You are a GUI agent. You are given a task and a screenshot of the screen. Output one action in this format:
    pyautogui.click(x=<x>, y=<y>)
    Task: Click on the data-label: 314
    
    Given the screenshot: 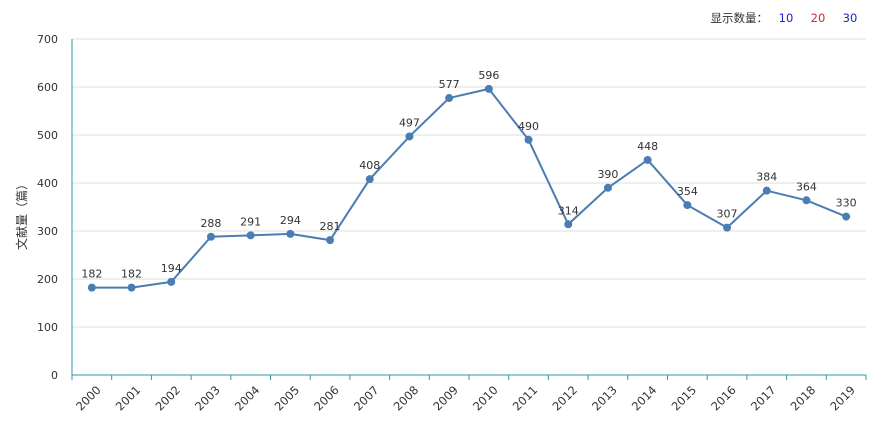 What is the action you would take?
    pyautogui.click(x=568, y=210)
    